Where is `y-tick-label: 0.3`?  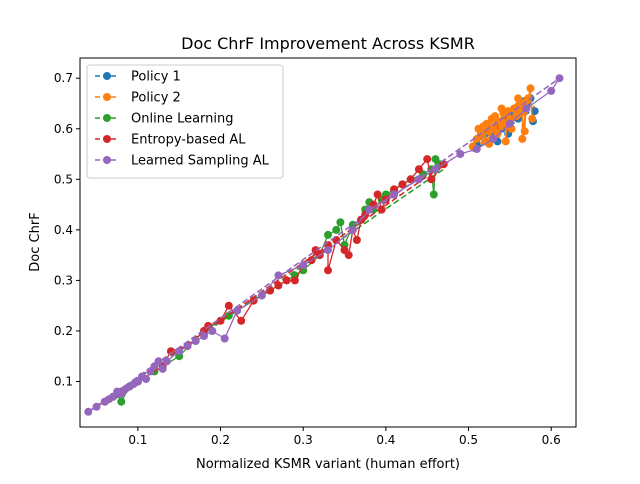
y-tick-label: 0.3 is located at coordinates (63, 280).